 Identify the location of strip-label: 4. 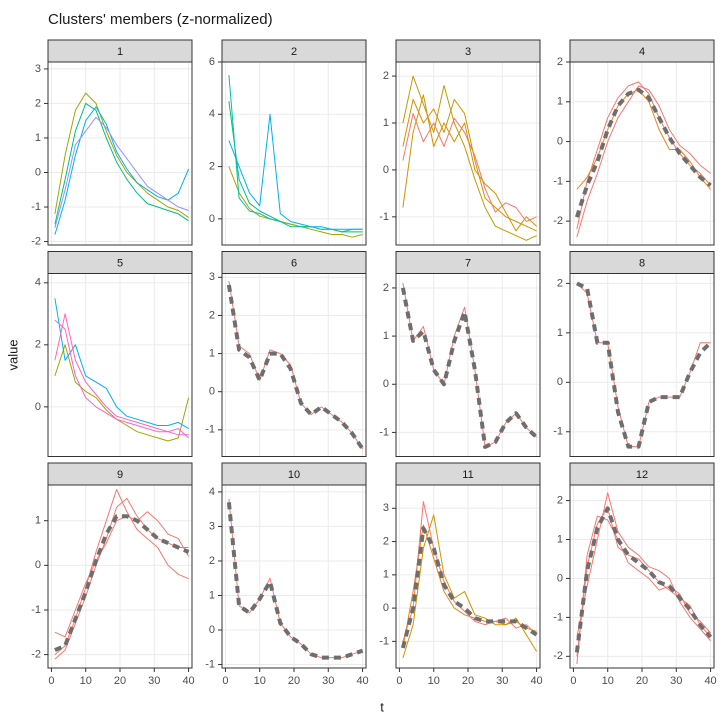
(642, 52).